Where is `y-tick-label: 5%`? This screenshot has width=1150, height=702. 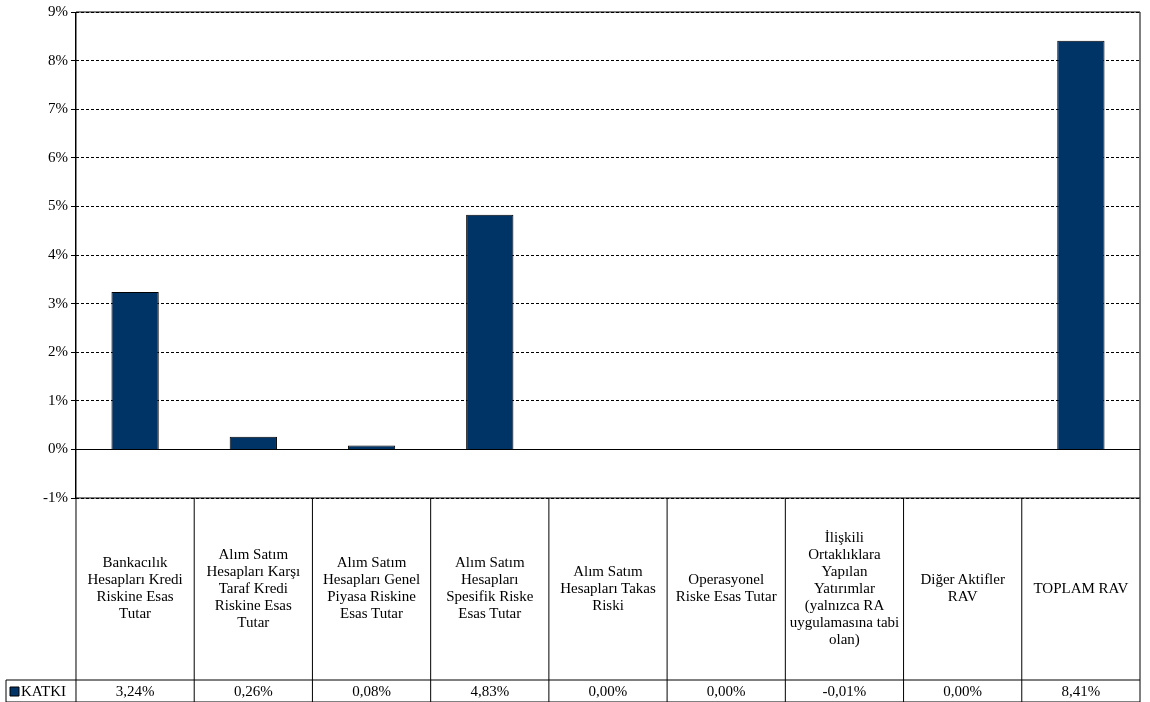
y-tick-label: 5% is located at coordinates (57, 205).